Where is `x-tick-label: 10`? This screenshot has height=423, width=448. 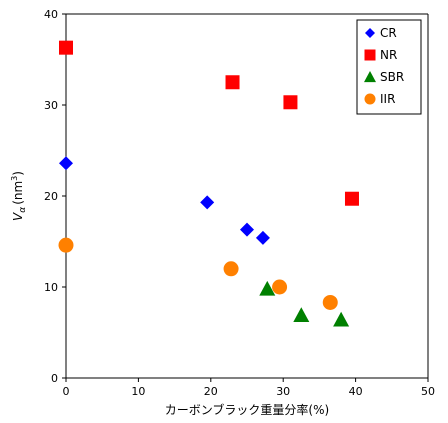
x-tick-label: 10 is located at coordinates (138, 391).